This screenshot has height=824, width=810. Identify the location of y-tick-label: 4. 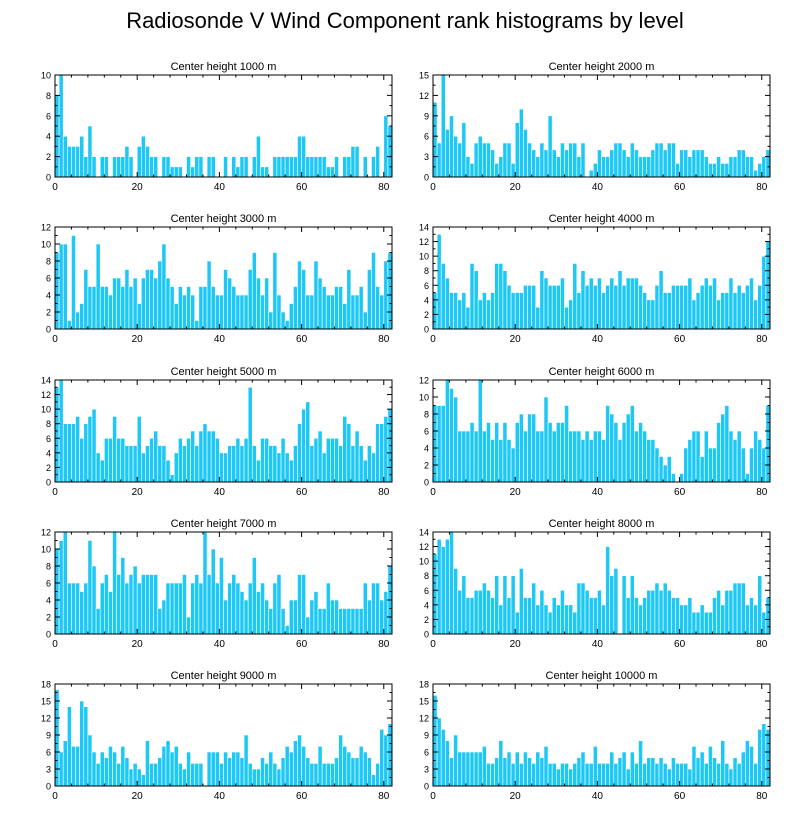
(48, 453).